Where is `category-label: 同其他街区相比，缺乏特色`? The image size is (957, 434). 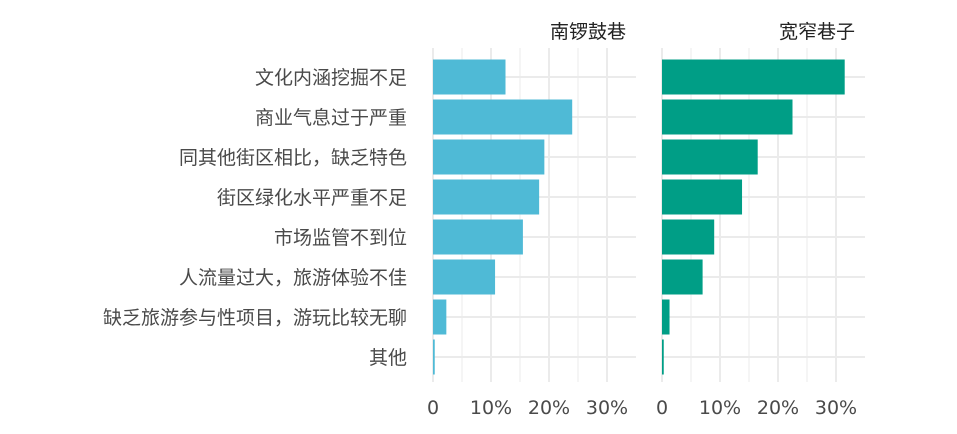 category-label: 同其他街区相比，缺乏特色 is located at coordinates (293, 158).